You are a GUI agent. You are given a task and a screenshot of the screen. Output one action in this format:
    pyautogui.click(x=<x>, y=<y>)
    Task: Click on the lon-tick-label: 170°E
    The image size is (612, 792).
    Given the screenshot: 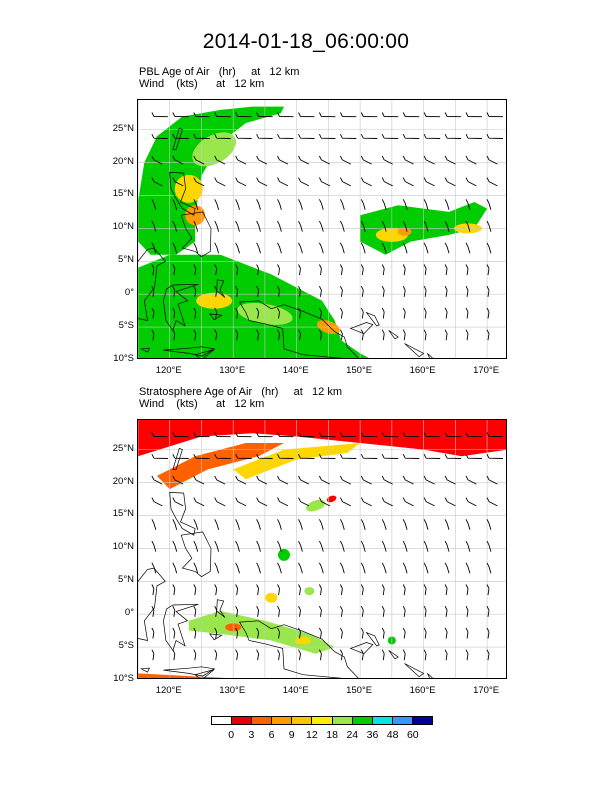 What is the action you would take?
    pyautogui.click(x=486, y=370)
    